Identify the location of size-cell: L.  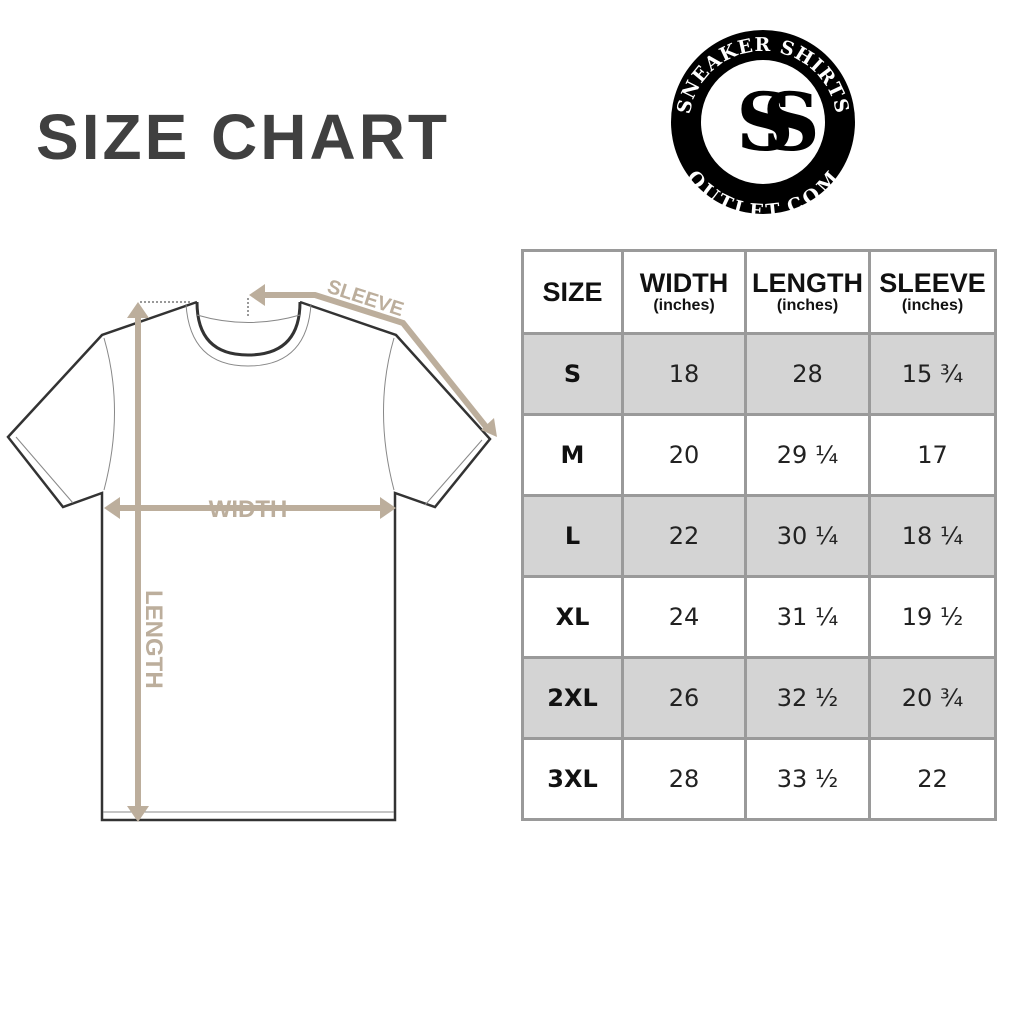
(572, 536).